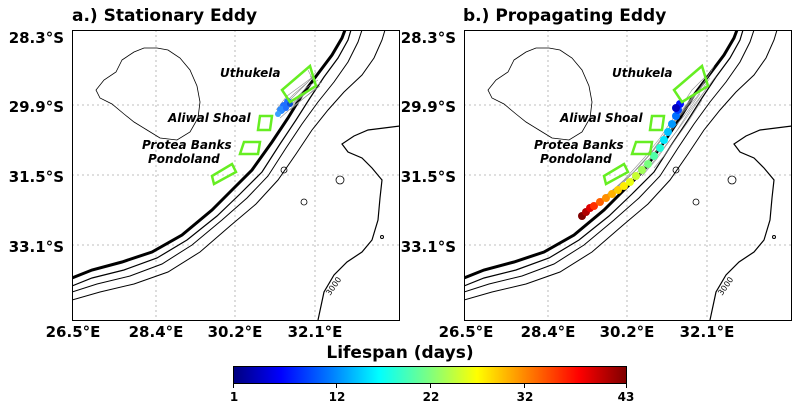  Describe the element at coordinates (631, 160) in the screenshot. I see `eddy-positions` at that location.